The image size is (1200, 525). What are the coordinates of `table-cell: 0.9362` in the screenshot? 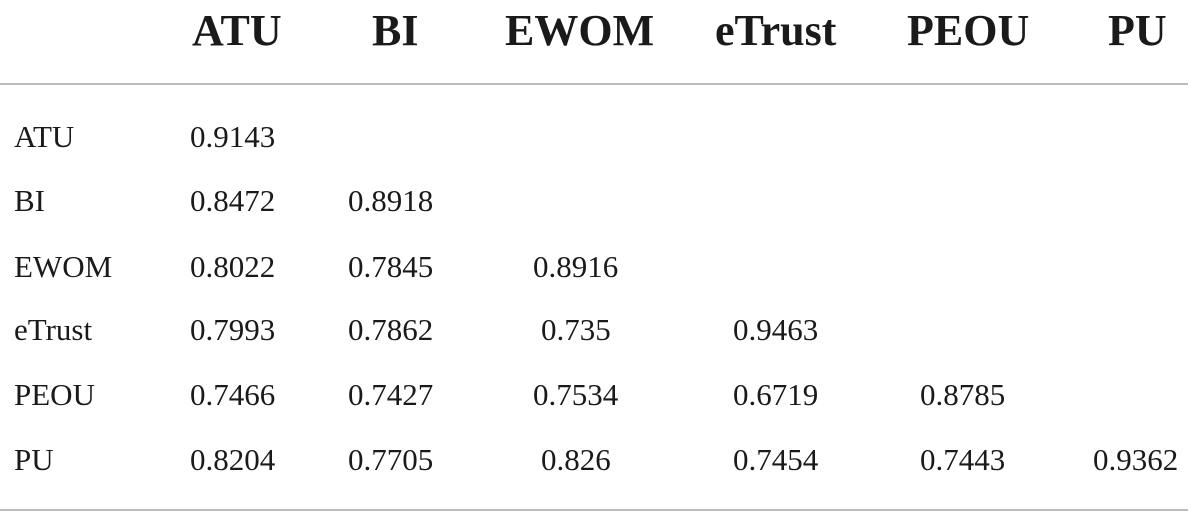 It's located at (1136, 459).